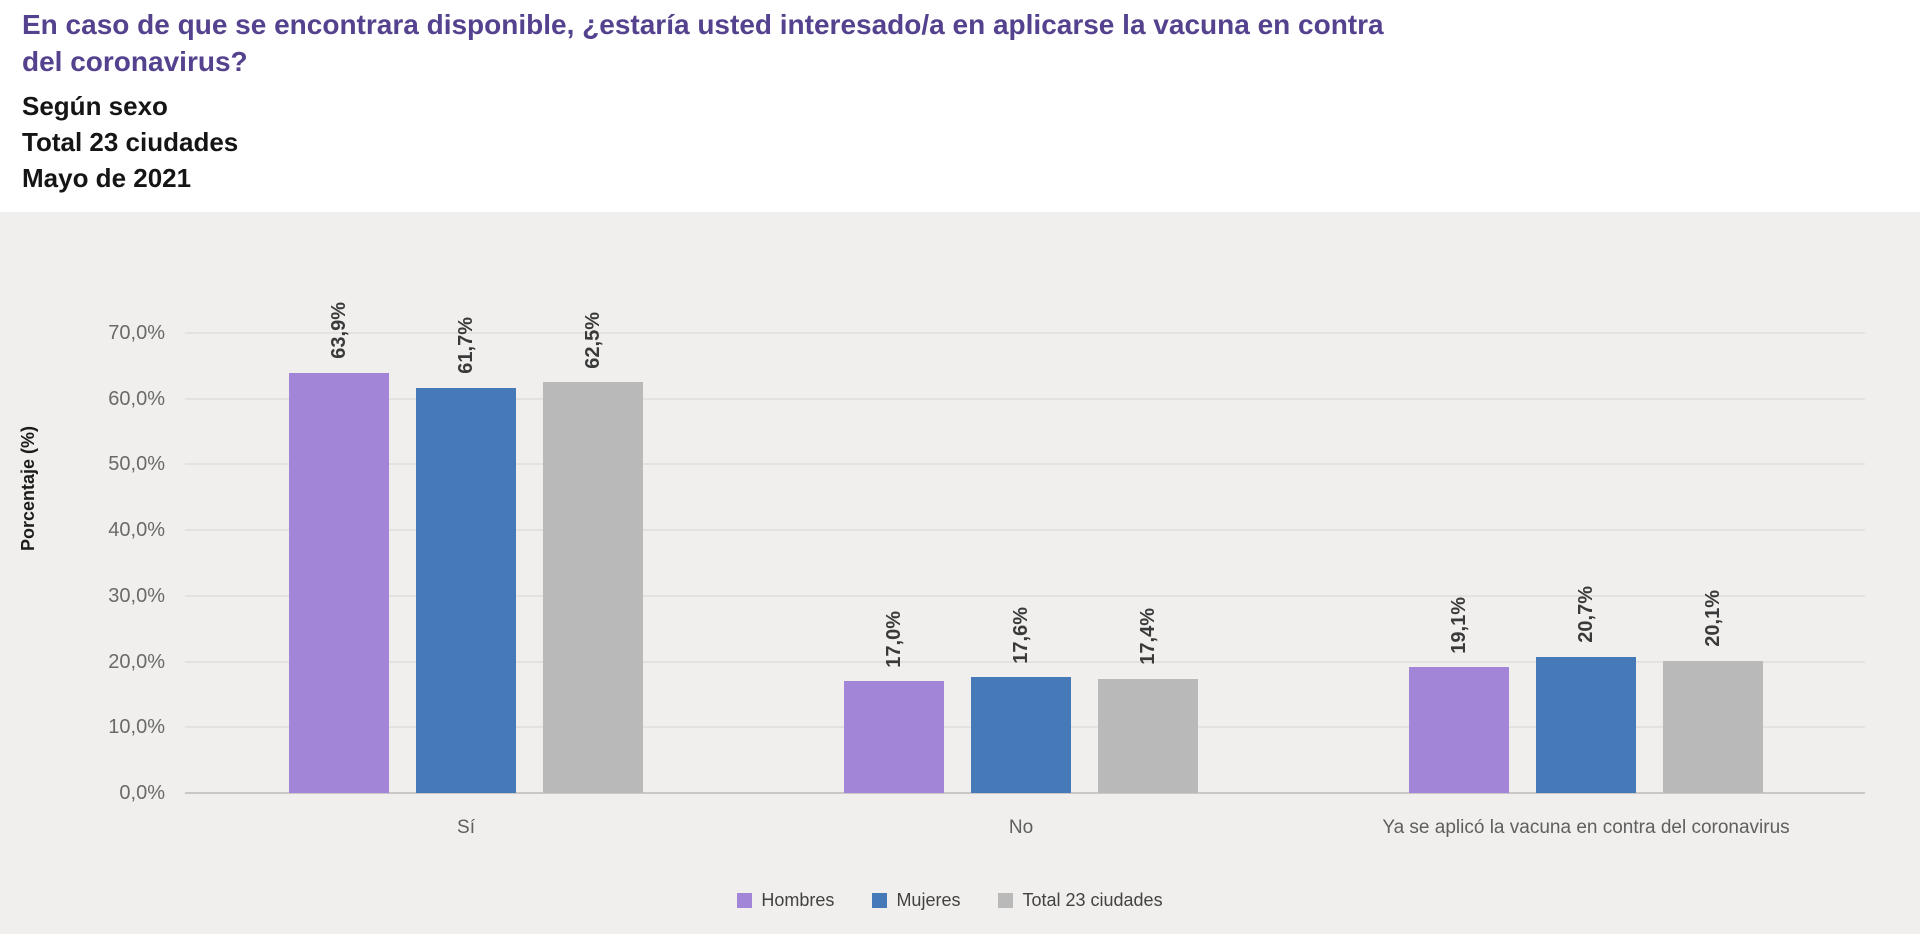  What do you see at coordinates (466, 827) in the screenshot?
I see `x-category-label: Sí` at bounding box center [466, 827].